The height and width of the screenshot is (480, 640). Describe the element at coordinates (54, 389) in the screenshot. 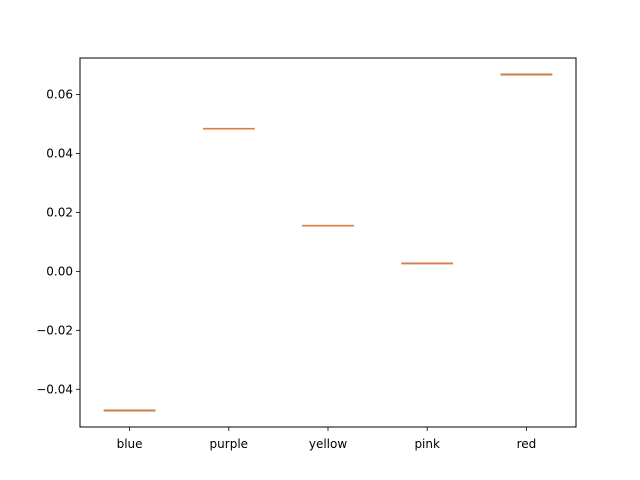

I see `y-tick-label: −0.04` at that location.